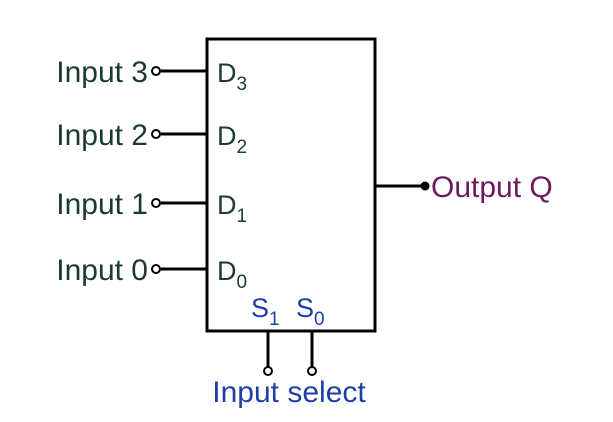 The image size is (613, 422). What do you see at coordinates (242, 84) in the screenshot?
I see `pin-d3-subscript: 3` at bounding box center [242, 84].